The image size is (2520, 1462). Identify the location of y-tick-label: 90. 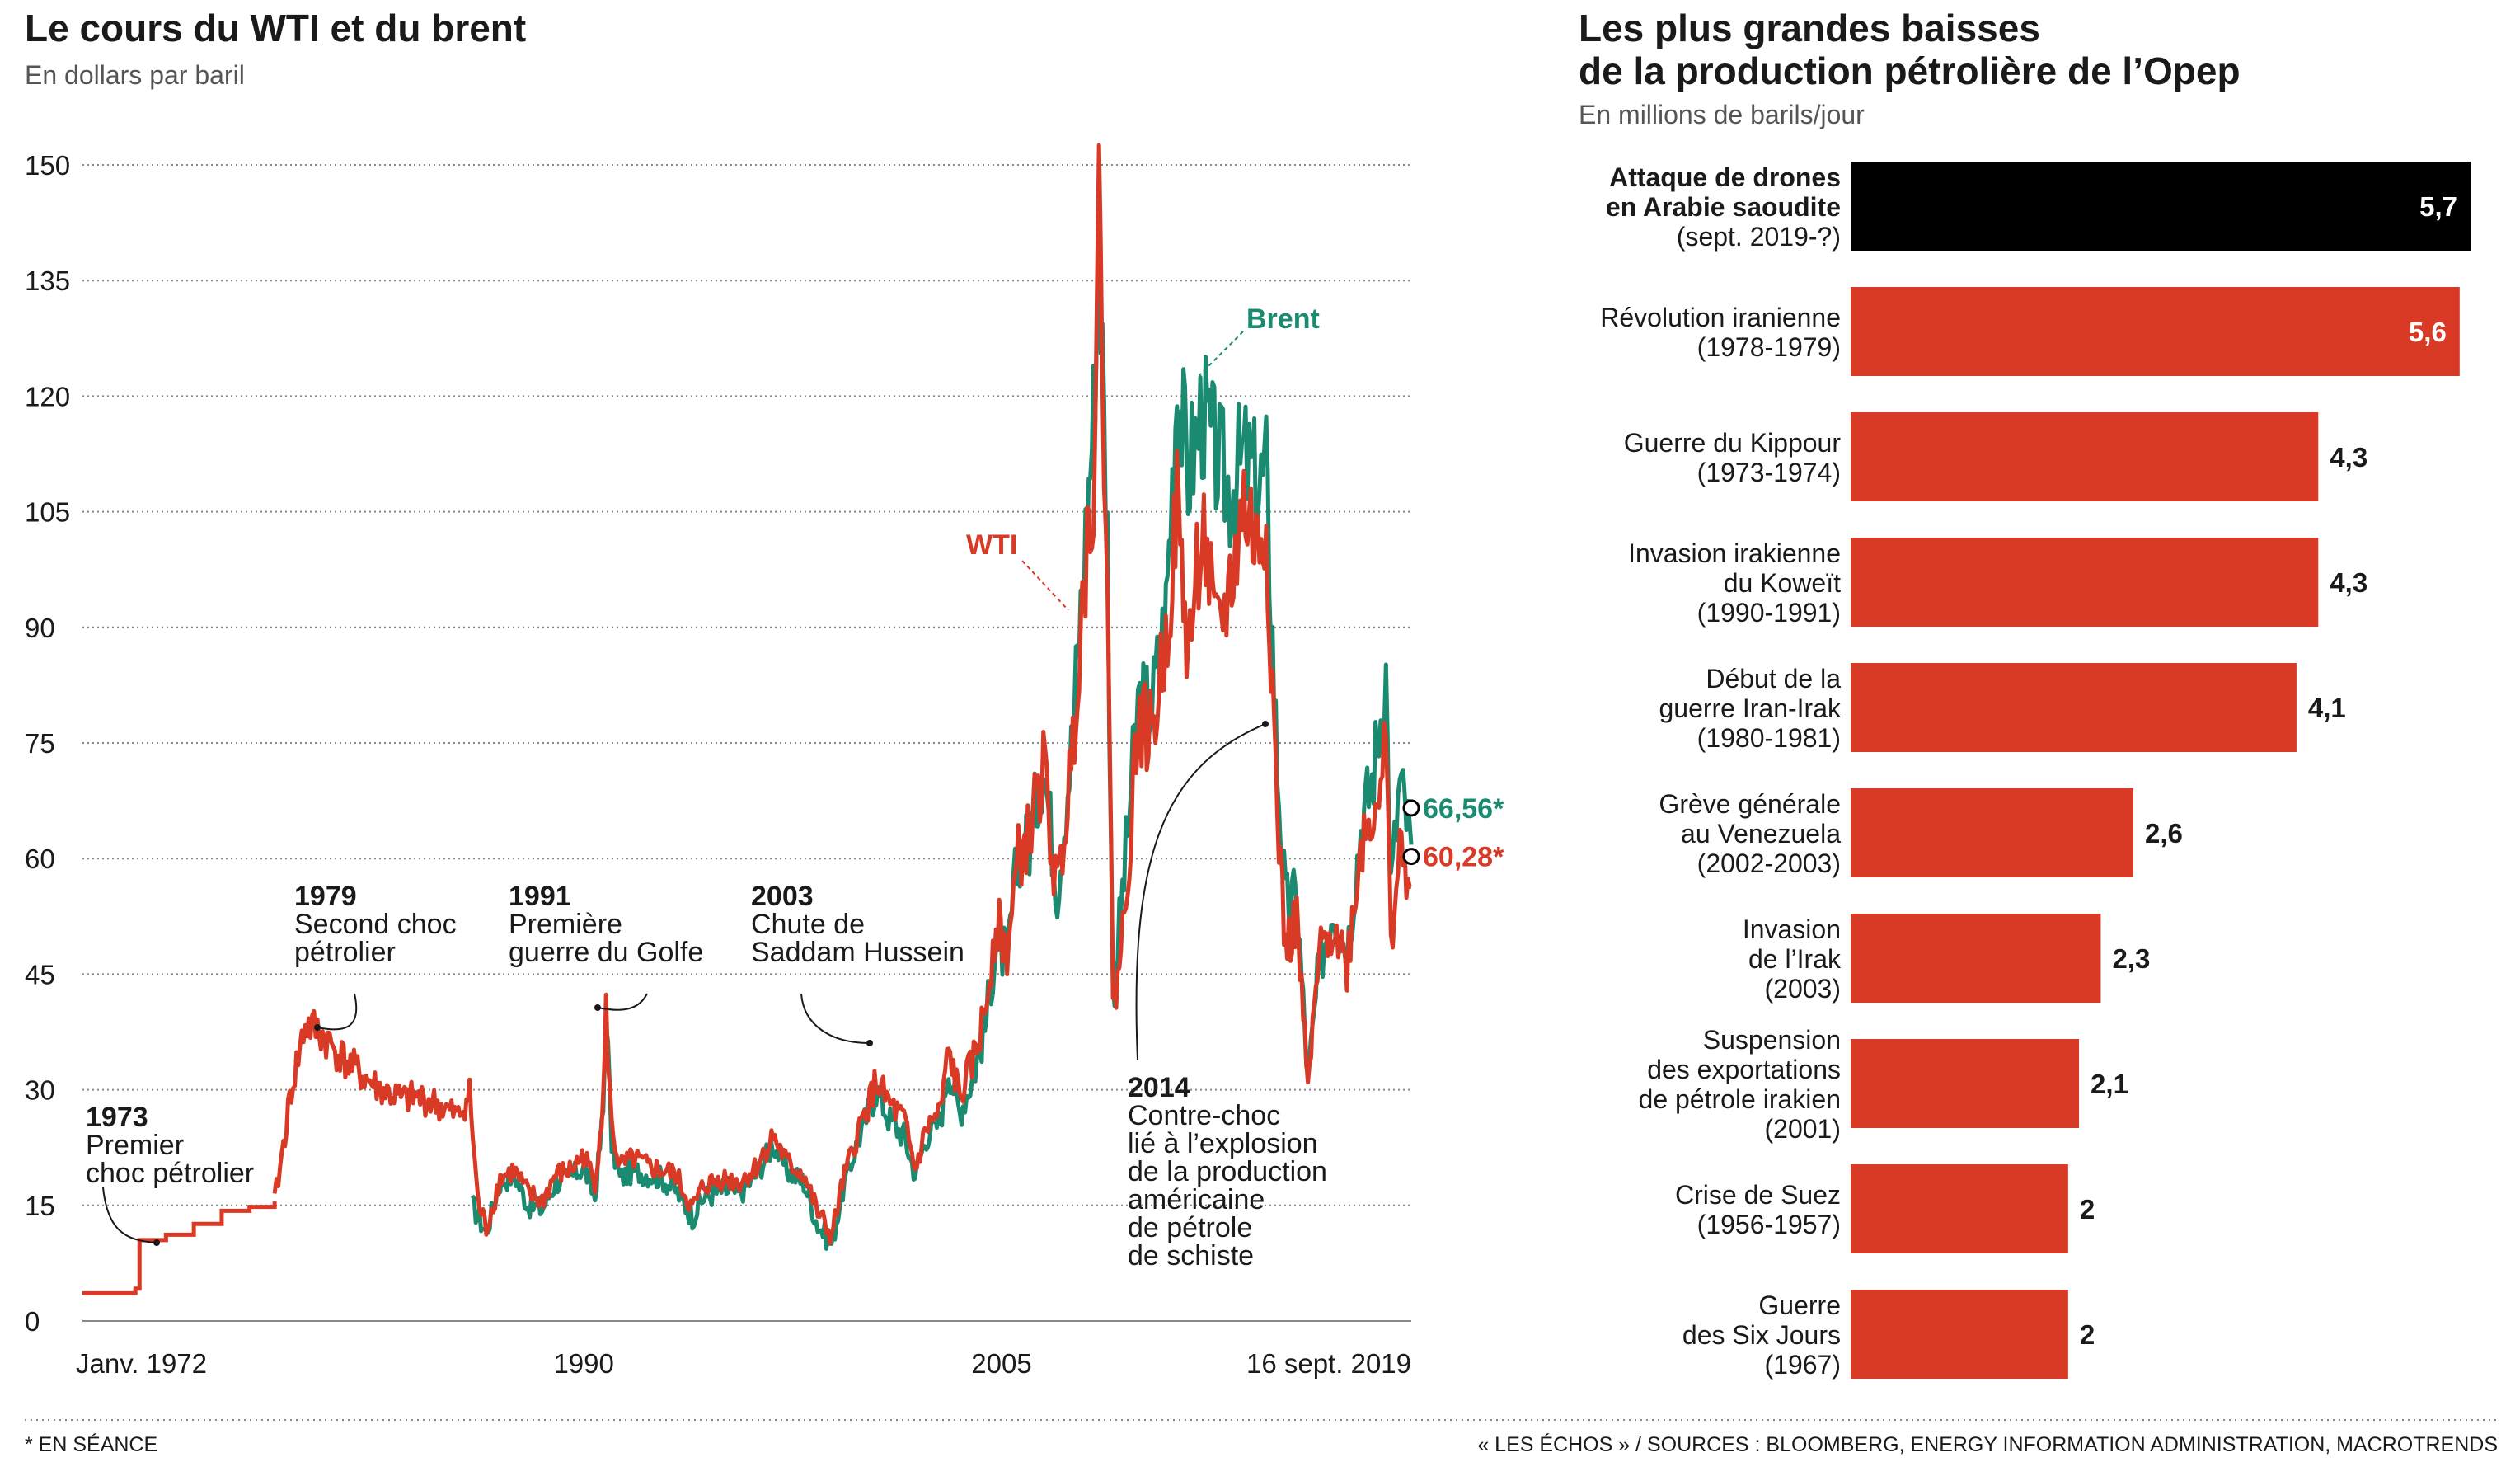
(40, 628).